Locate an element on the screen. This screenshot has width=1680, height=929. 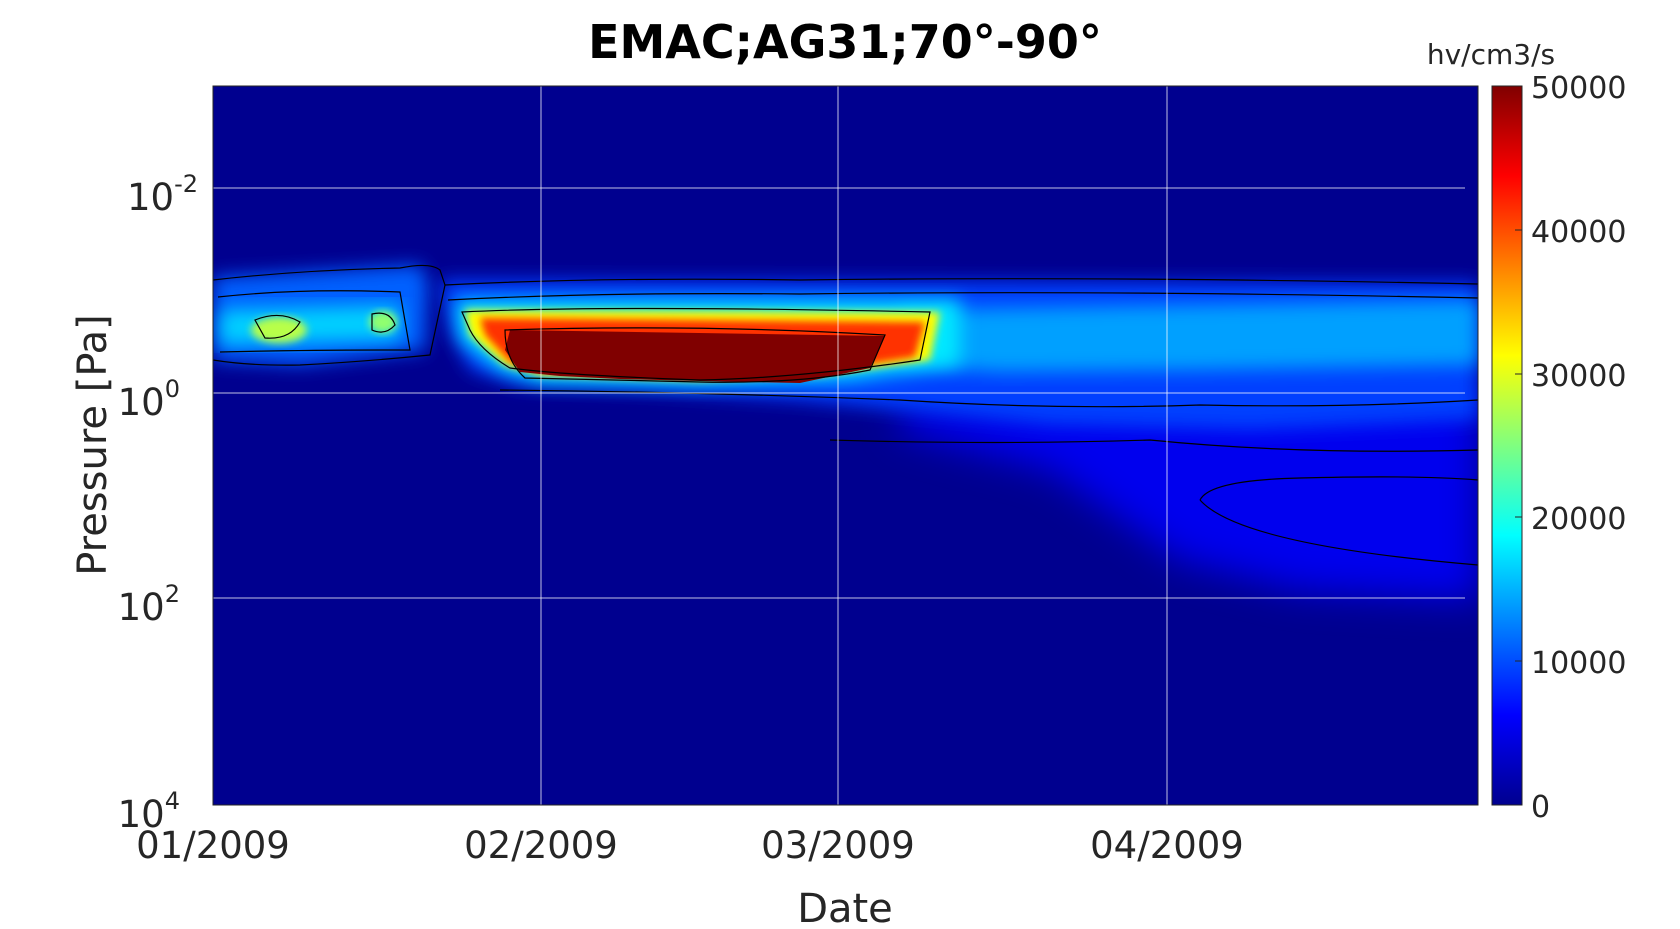
colorbar-tick-label: 50000 is located at coordinates (1578, 88).